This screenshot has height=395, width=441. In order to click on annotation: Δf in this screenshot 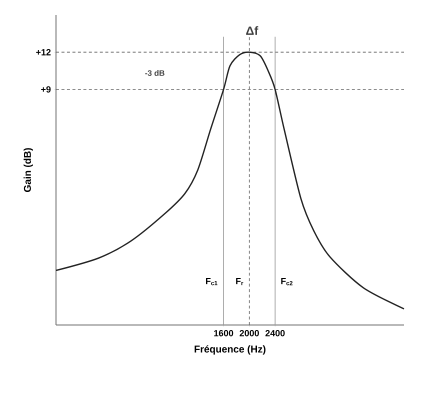, I will do `click(252, 30)`.